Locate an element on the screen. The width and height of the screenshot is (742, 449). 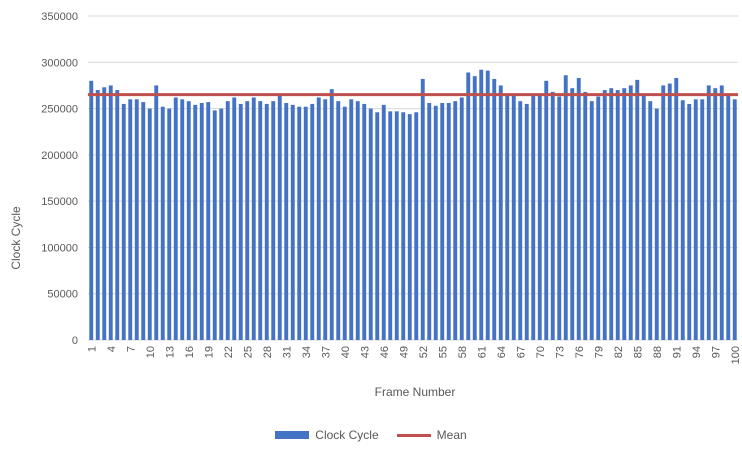
legend-item-mean: Mean is located at coordinates (431, 435).